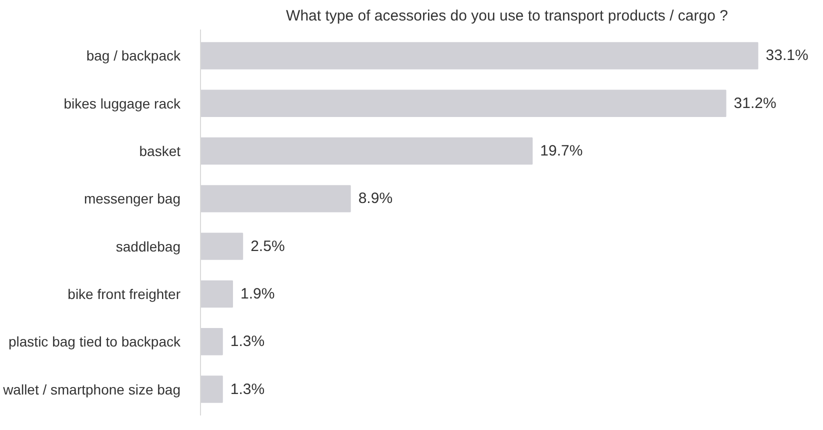  What do you see at coordinates (124, 294) in the screenshot?
I see `y-tick-label: bike front freighter` at bounding box center [124, 294].